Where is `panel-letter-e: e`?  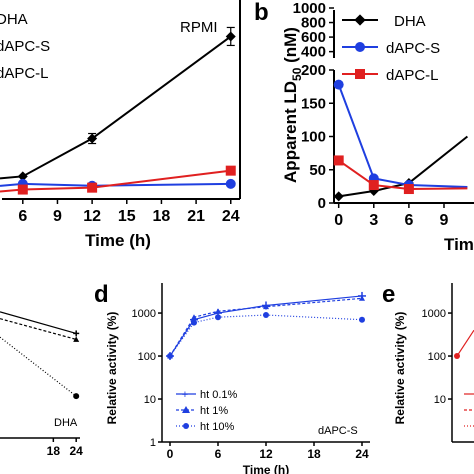
panel-letter-e: e is located at coordinates (388, 294).